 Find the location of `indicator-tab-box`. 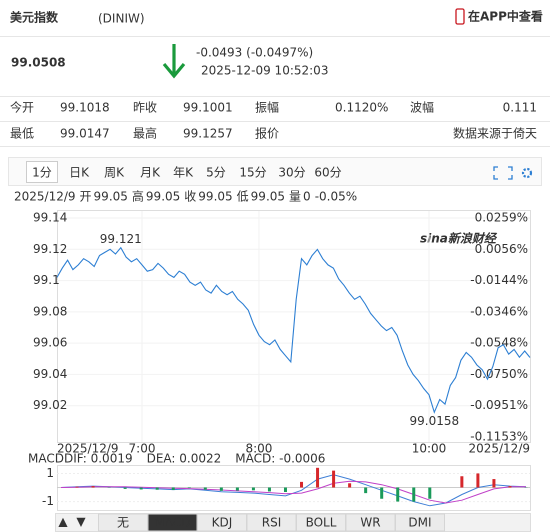

indicator-tab-box is located at coordinates (420, 522).